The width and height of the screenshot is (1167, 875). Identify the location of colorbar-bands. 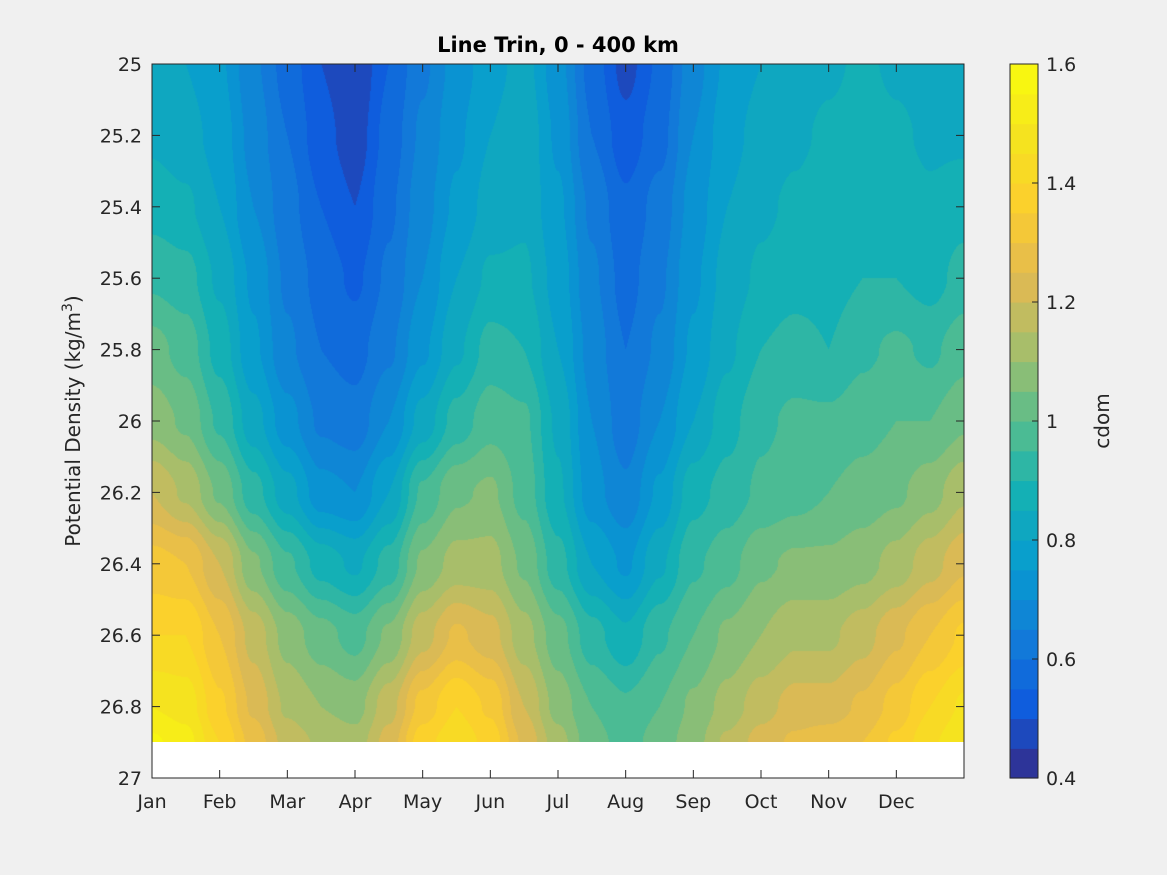
(1024, 421).